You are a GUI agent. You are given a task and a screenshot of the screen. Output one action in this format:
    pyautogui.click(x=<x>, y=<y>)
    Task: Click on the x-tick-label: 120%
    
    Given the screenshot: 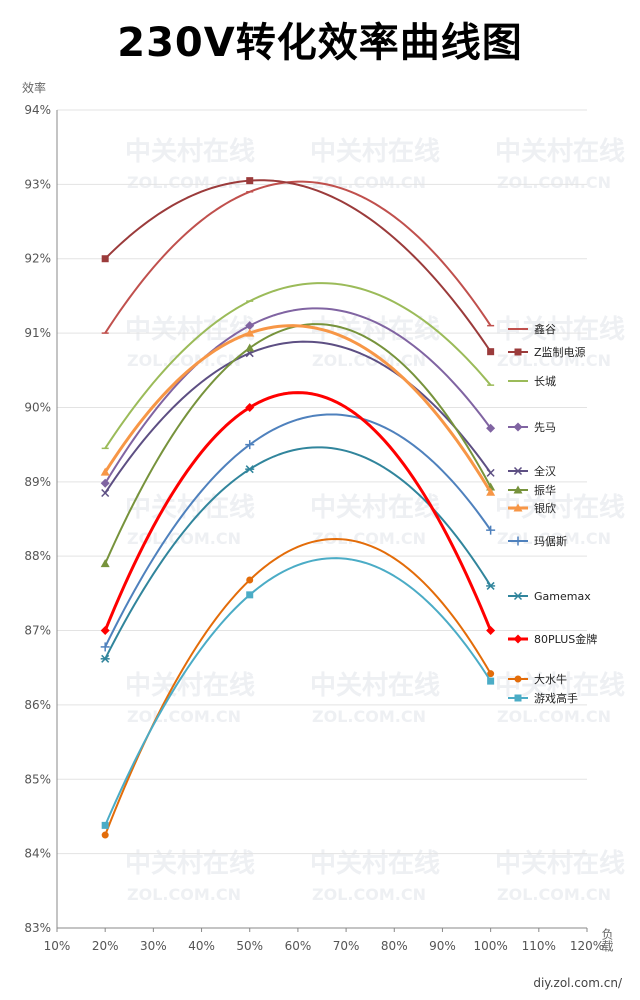 What is the action you would take?
    pyautogui.click(x=587, y=946)
    